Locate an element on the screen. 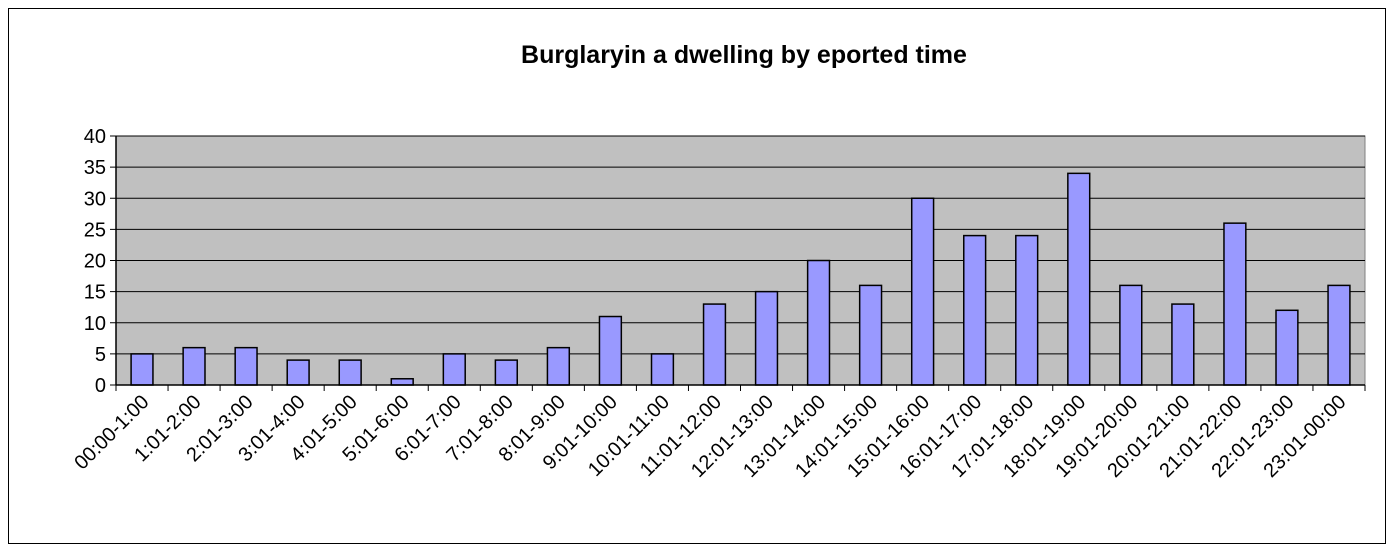  y-tick-label: 10 is located at coordinates (95, 324).